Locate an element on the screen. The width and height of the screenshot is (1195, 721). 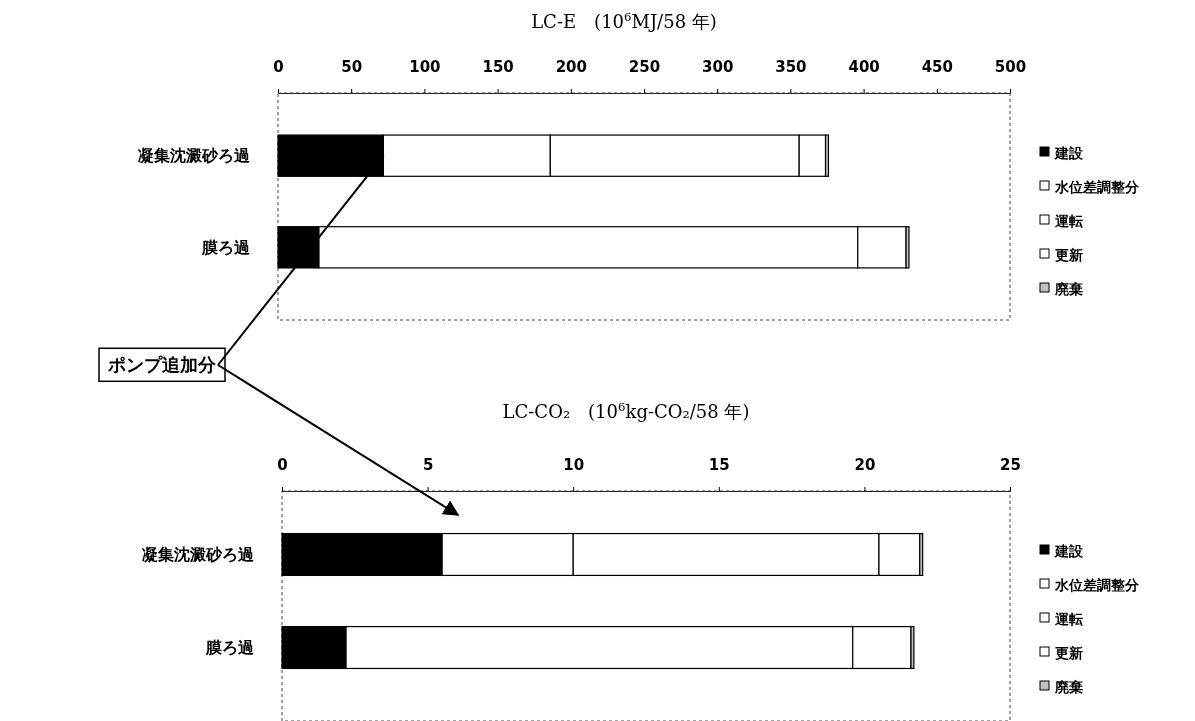
x-tick-label: 500 is located at coordinates (1010, 67).